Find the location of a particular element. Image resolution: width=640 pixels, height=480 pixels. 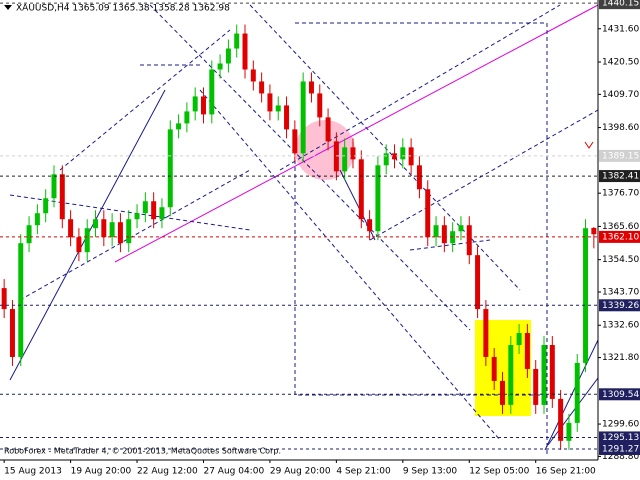

level-label: 1440.15 is located at coordinates (620, 4).